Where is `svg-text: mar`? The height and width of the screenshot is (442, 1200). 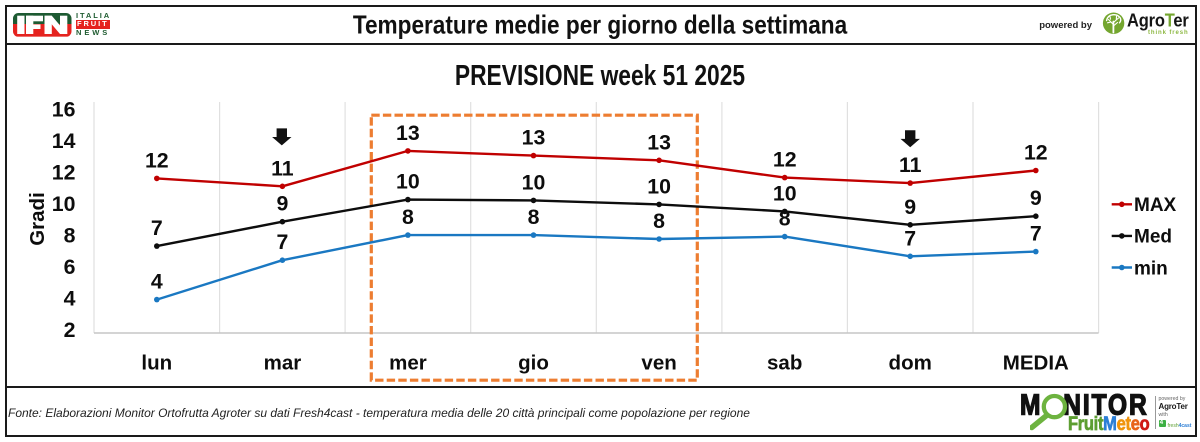
svg-text: mar is located at coordinates (283, 362).